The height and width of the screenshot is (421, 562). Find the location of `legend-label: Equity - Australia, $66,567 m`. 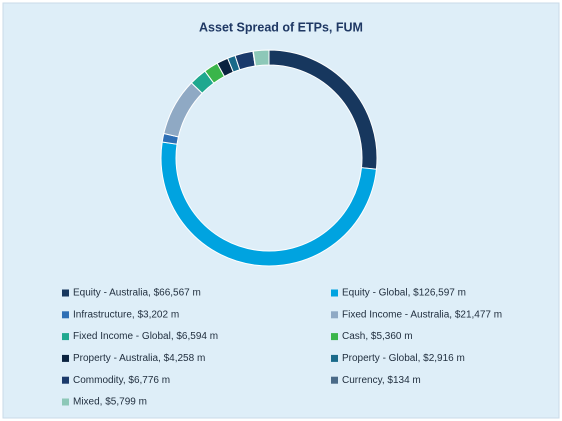

legend-label: Equity - Australia, $66,567 m is located at coordinates (137, 293).